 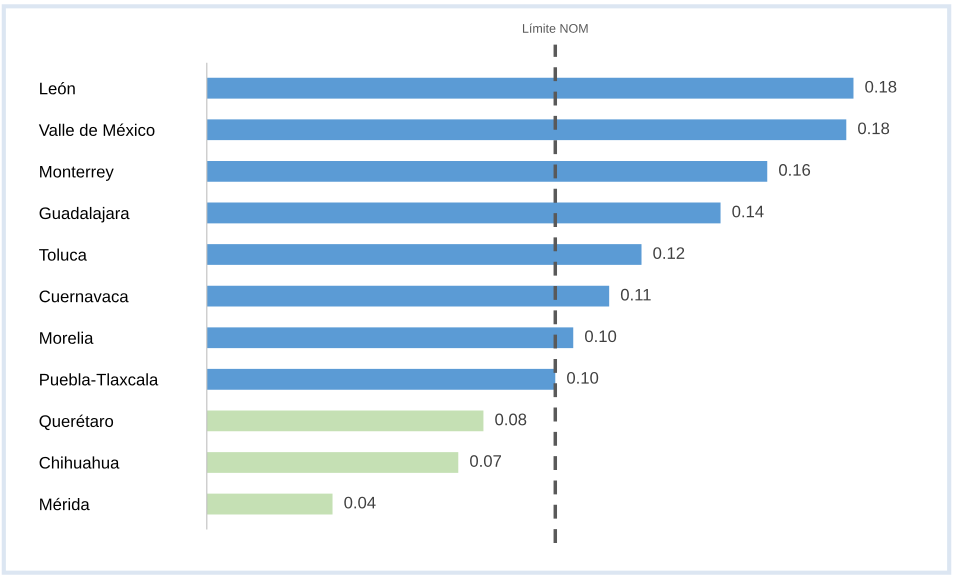 What do you see at coordinates (96, 130) in the screenshot?
I see `y-tick-label: Valle de México` at bounding box center [96, 130].